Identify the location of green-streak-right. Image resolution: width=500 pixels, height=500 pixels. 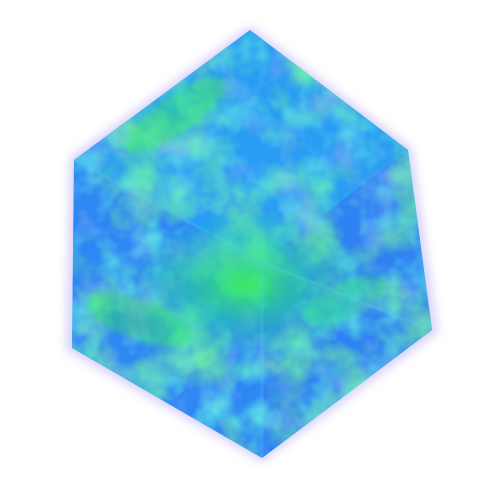
(345, 300).